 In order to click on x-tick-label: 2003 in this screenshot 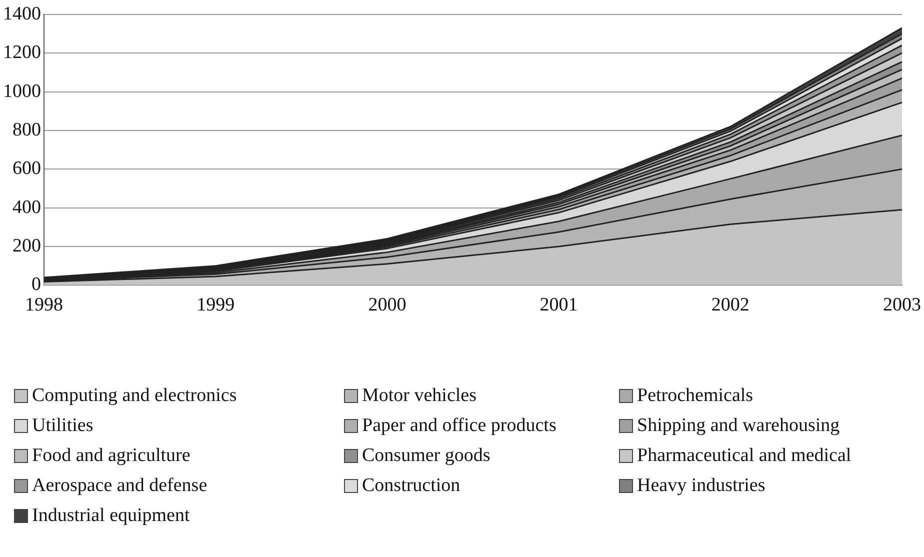, I will do `click(902, 305)`.